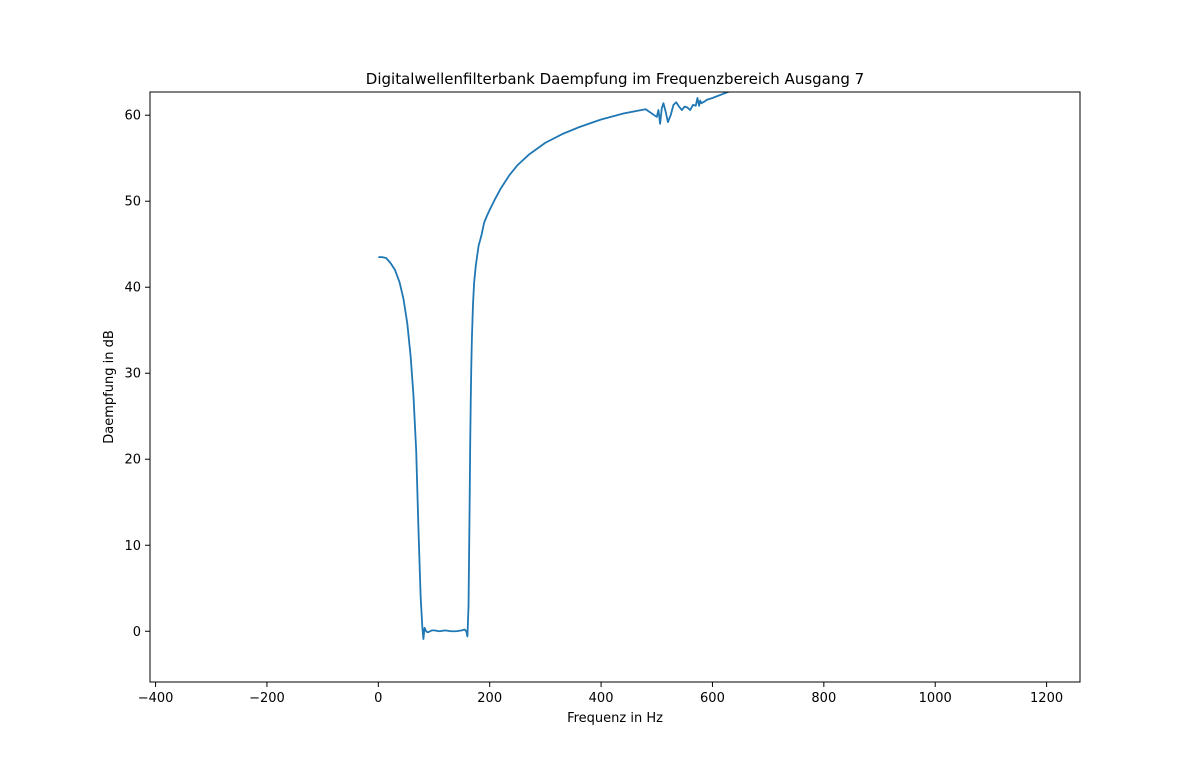 This screenshot has width=1200, height=766. Describe the element at coordinates (132, 288) in the screenshot. I see `y-tick-label: 40` at that location.